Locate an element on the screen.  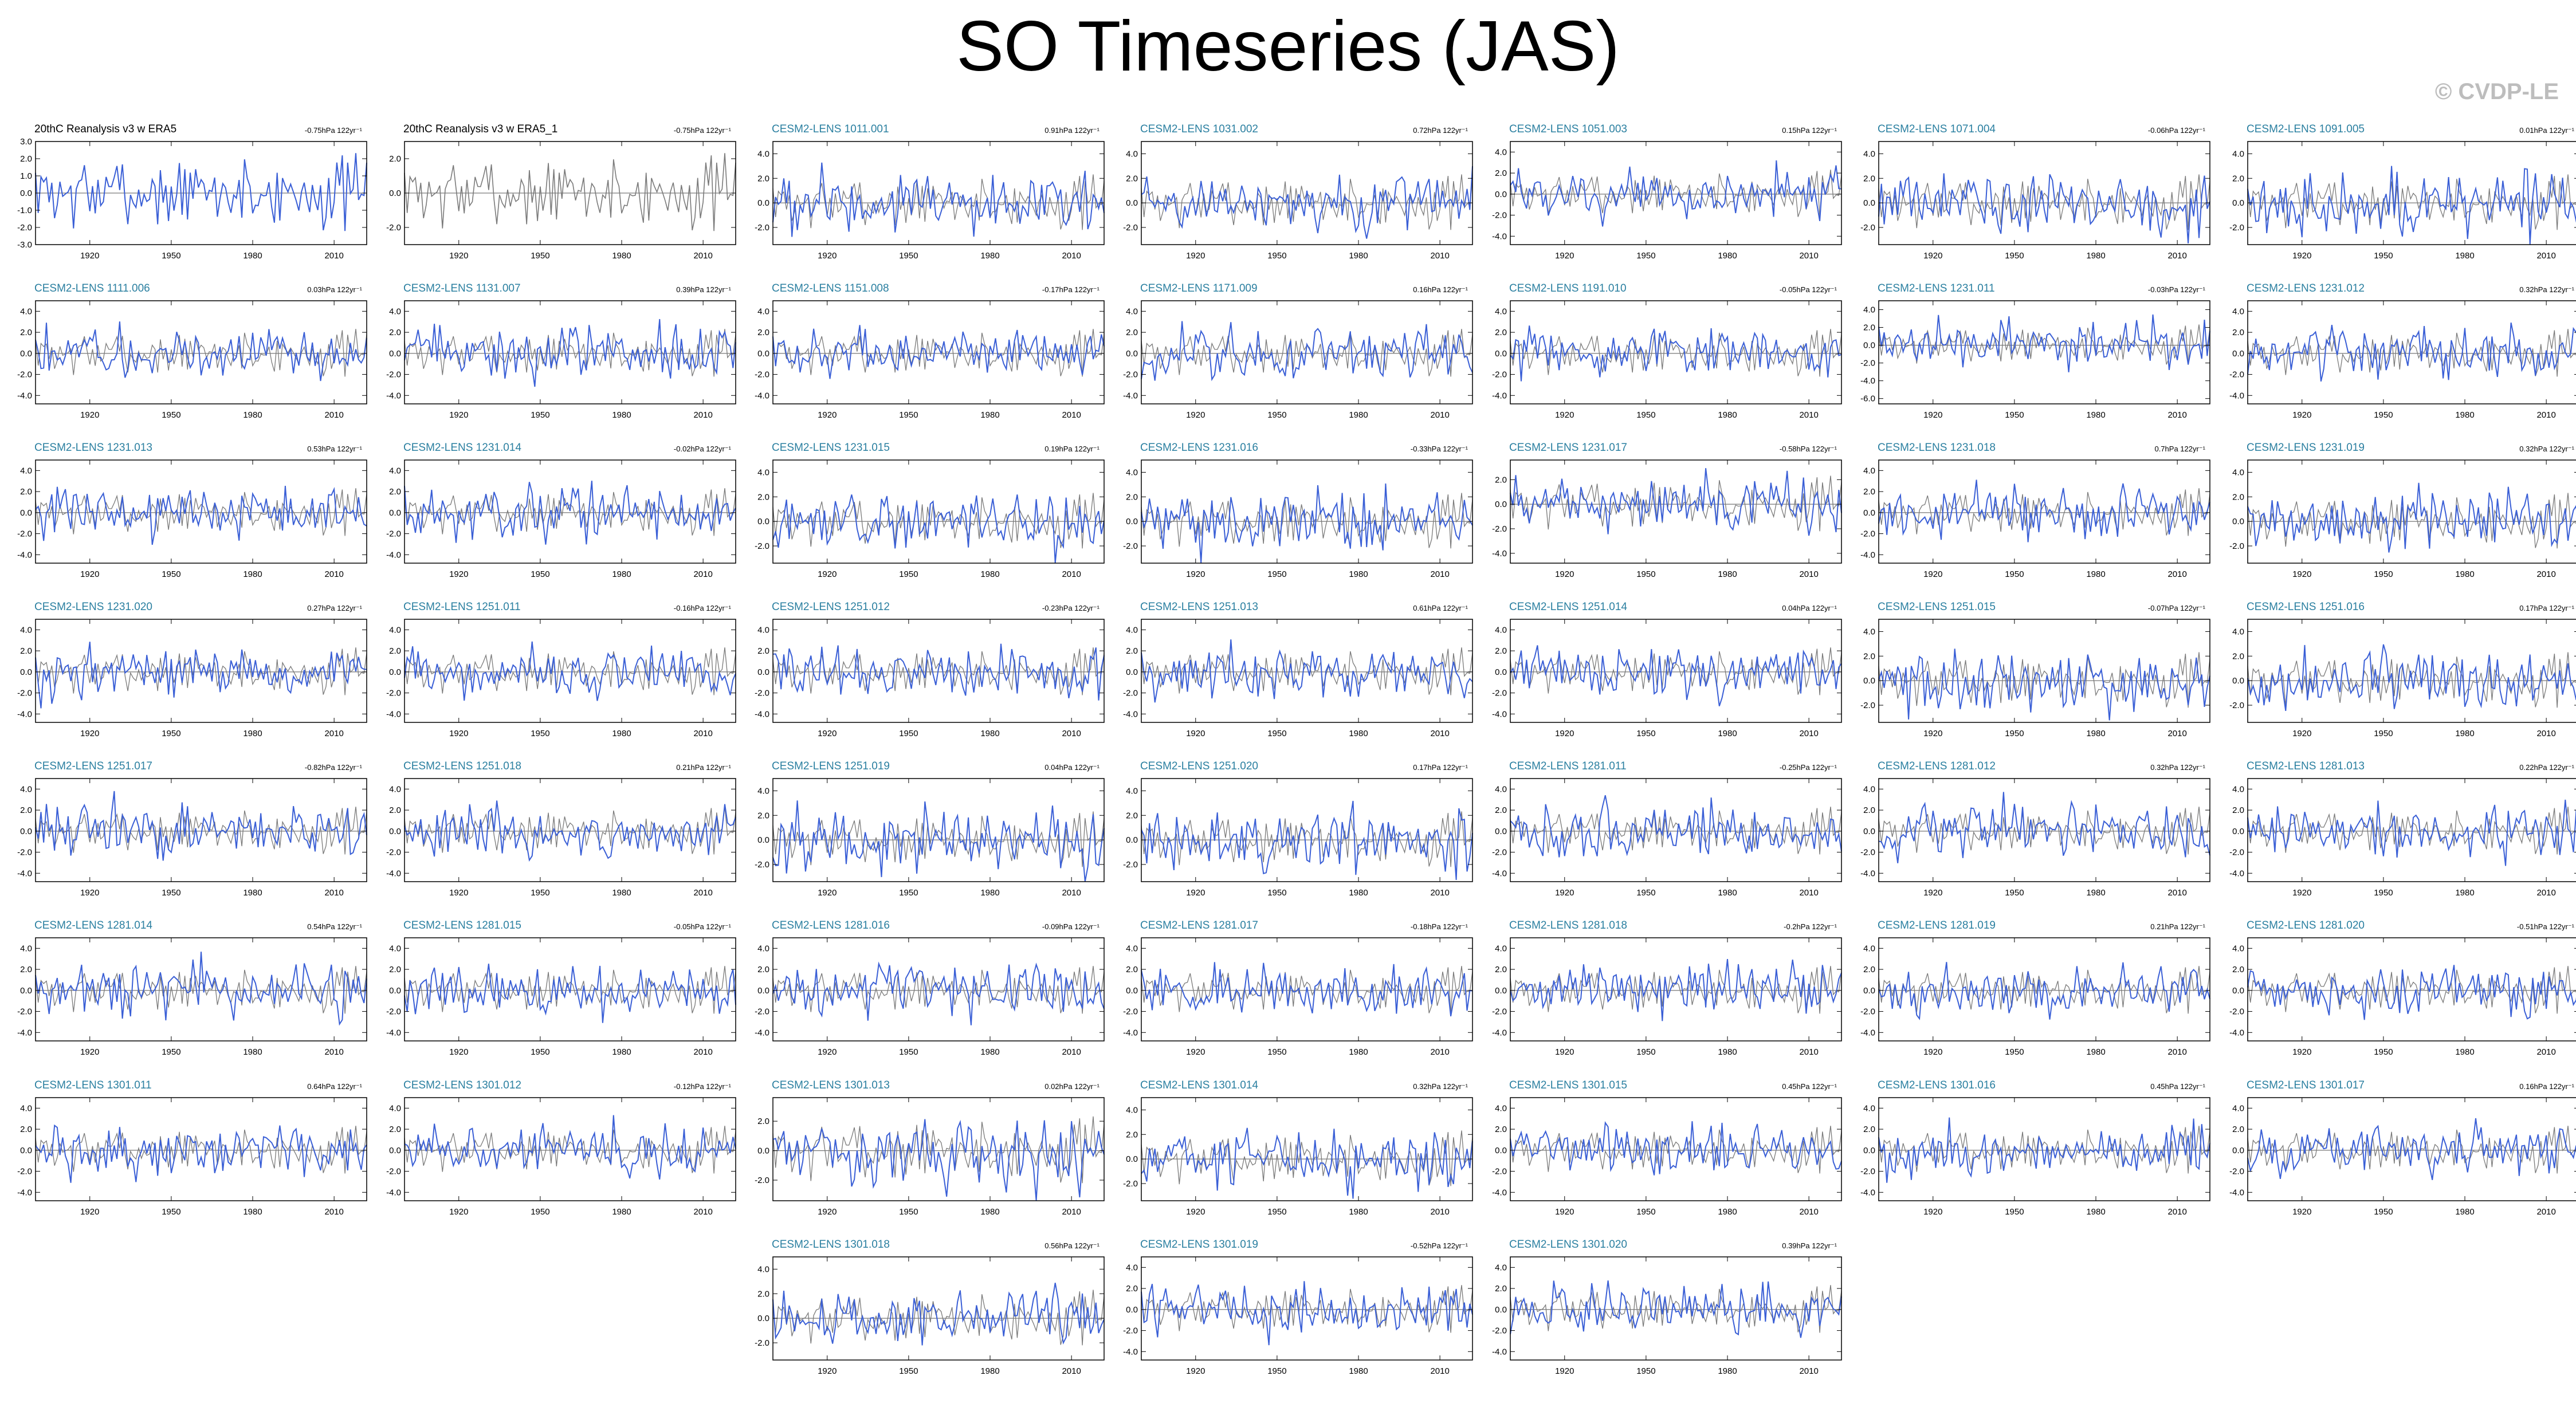
trend-label: 0.04hPa 122yr⁻¹ is located at coordinates (1809, 608).